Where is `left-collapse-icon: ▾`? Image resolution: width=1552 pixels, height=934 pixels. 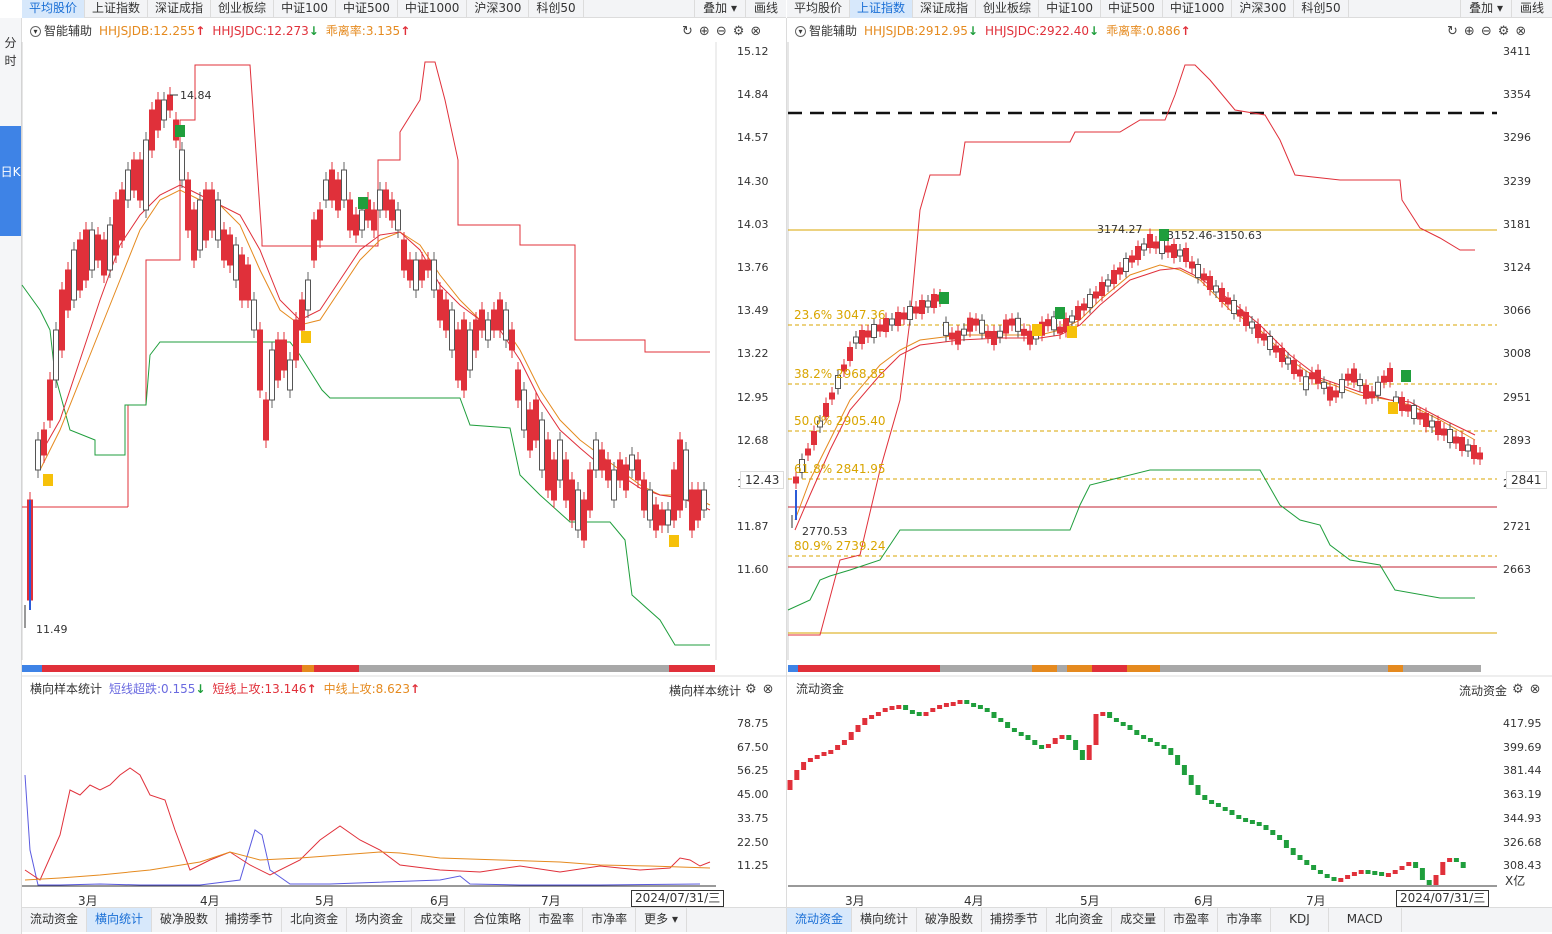
left-collapse-icon: ▾ is located at coordinates (35, 31).